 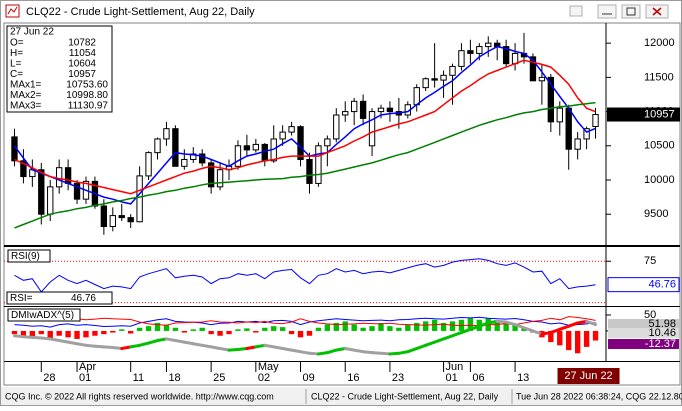 I want to click on last-price-box, so click(x=643, y=114).